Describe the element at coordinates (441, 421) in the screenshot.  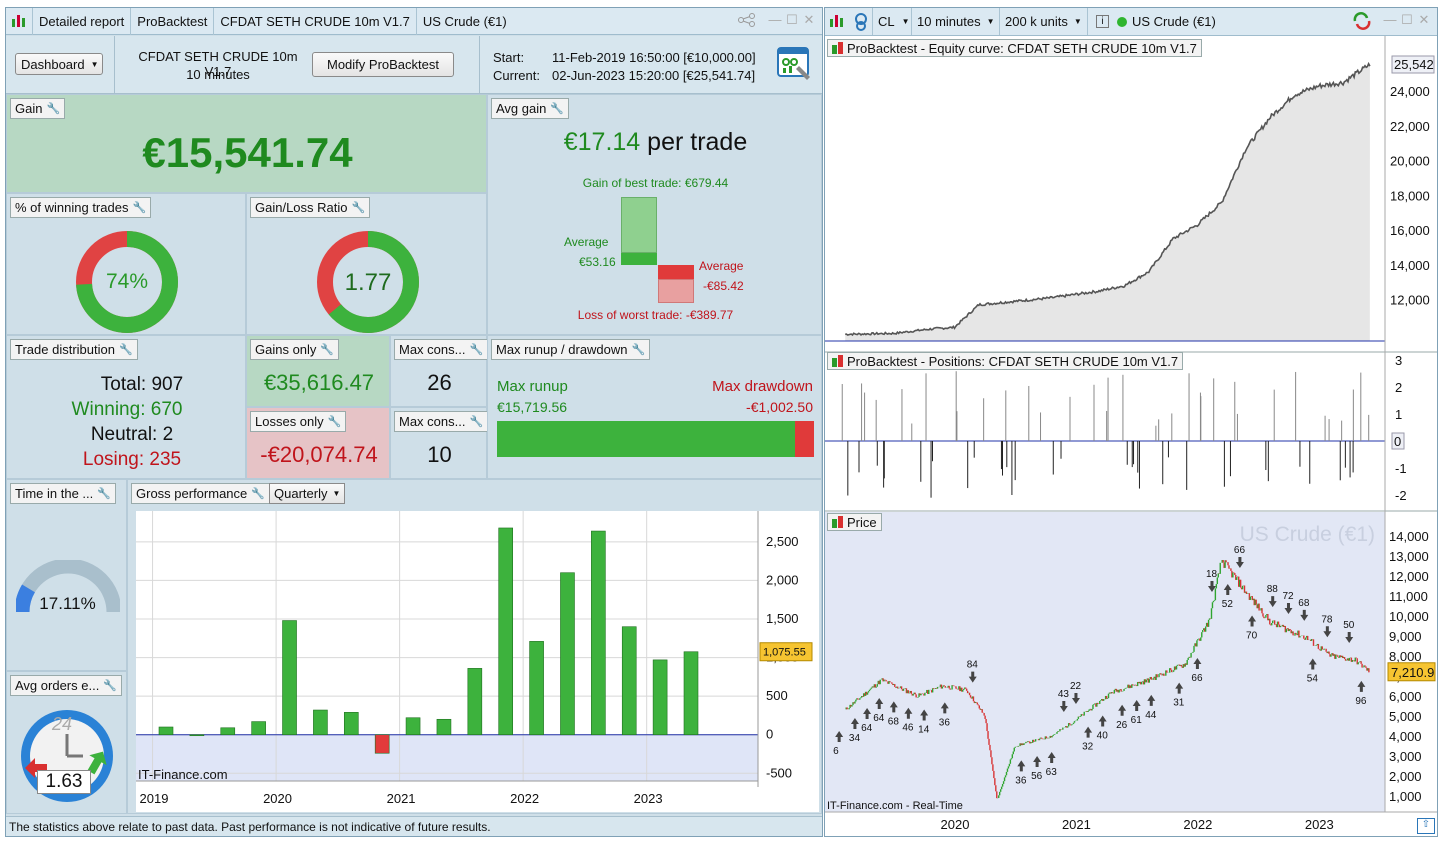
I see `max-cons-losses-title: Max cons... 🔧` at that location.